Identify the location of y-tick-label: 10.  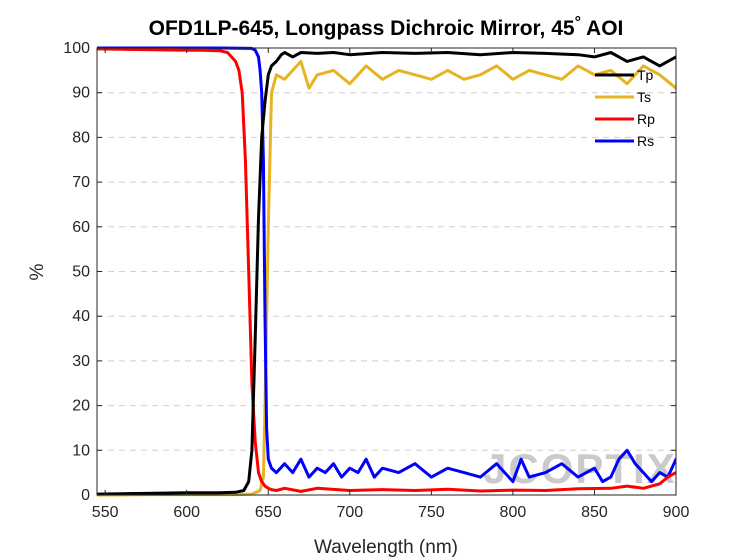
(81, 450).